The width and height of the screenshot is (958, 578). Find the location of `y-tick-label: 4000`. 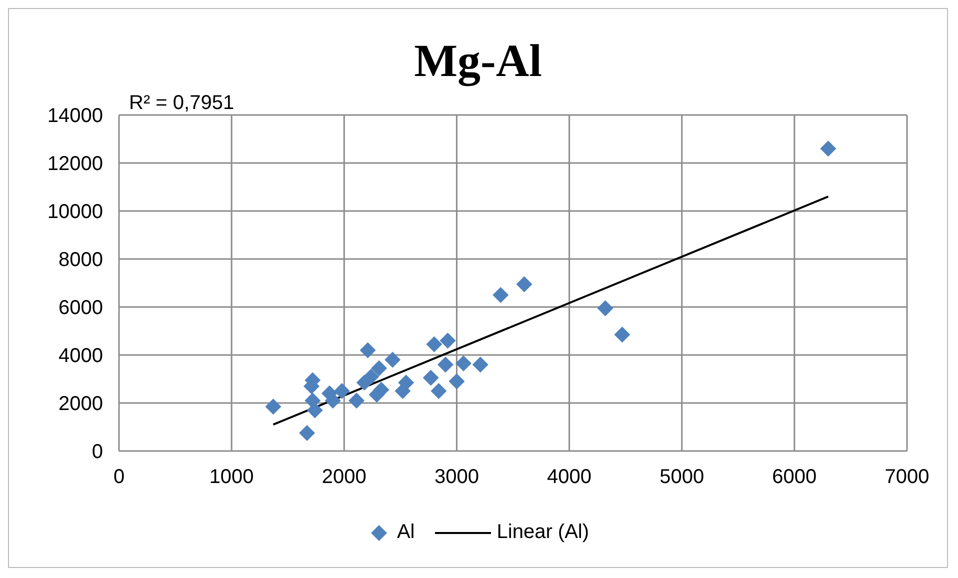

y-tick-label: 4000 is located at coordinates (80, 356).